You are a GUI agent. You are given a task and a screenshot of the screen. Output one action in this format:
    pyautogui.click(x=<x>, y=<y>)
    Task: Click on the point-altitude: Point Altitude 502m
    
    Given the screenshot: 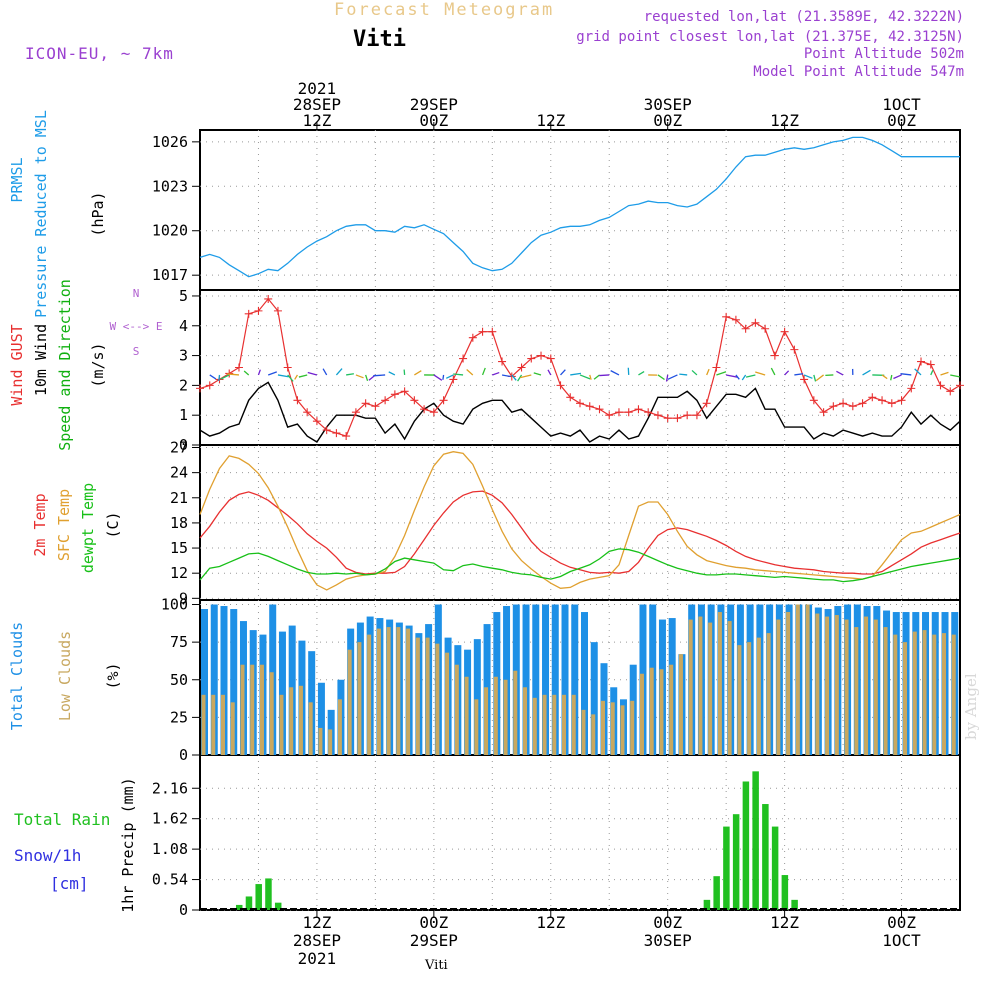 What is the action you would take?
    pyautogui.click(x=884, y=54)
    